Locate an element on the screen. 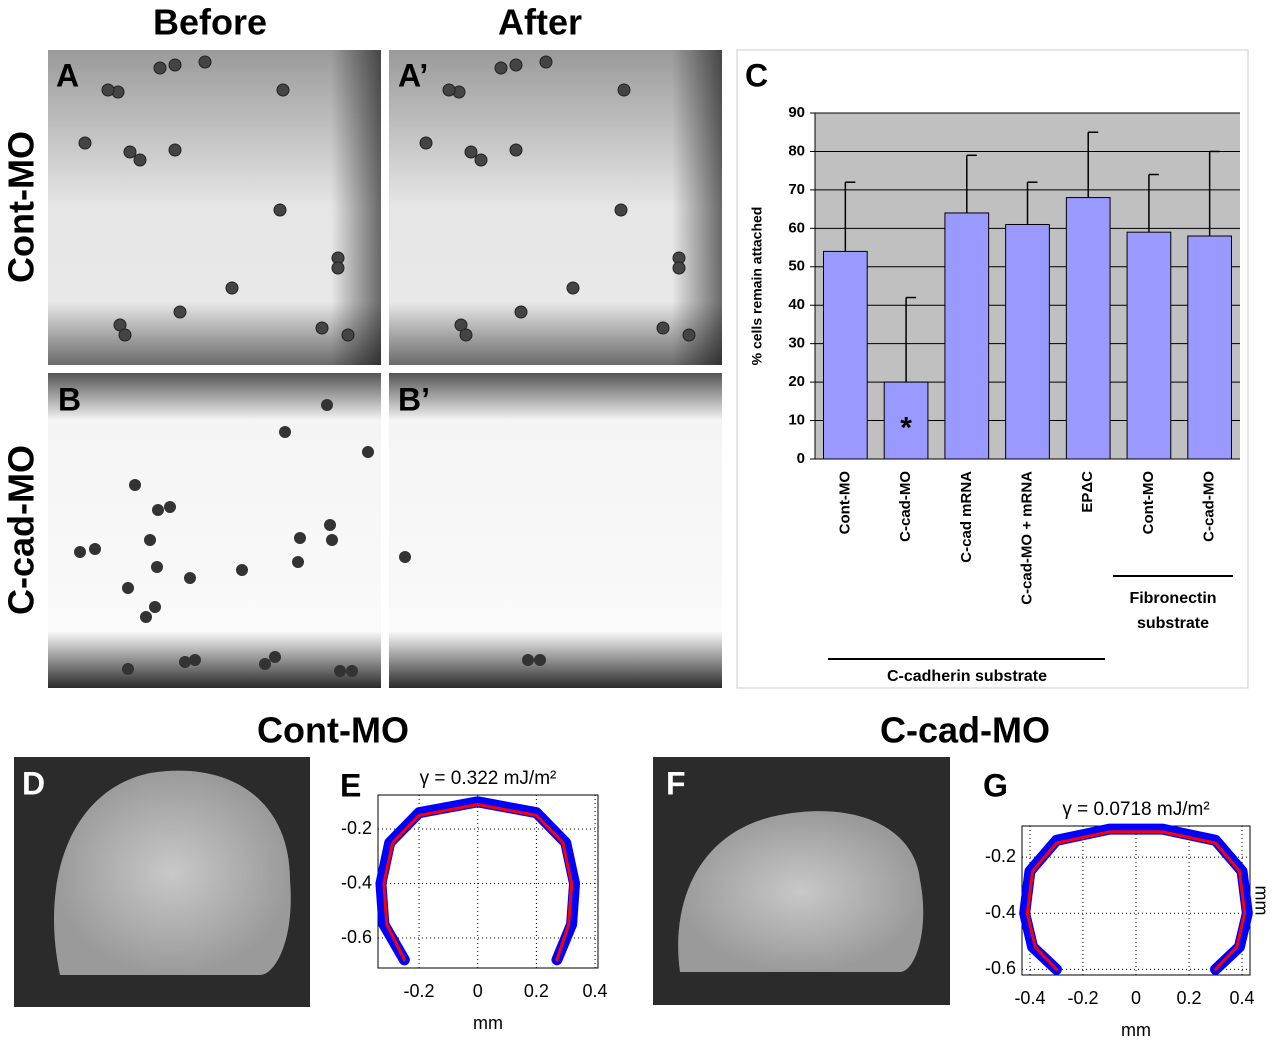 The height and width of the screenshot is (1044, 1280). panel-label: F is located at coordinates (676, 783).